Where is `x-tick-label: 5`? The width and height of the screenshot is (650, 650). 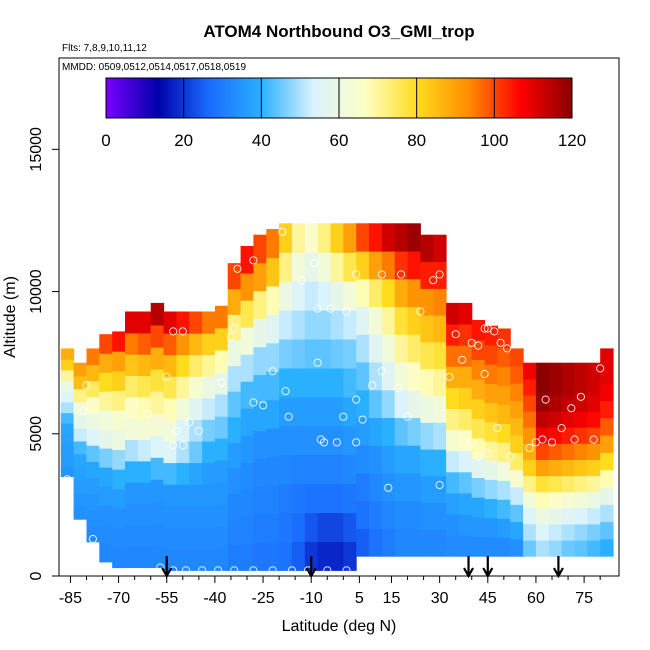
x-tick-label: 5 is located at coordinates (359, 598).